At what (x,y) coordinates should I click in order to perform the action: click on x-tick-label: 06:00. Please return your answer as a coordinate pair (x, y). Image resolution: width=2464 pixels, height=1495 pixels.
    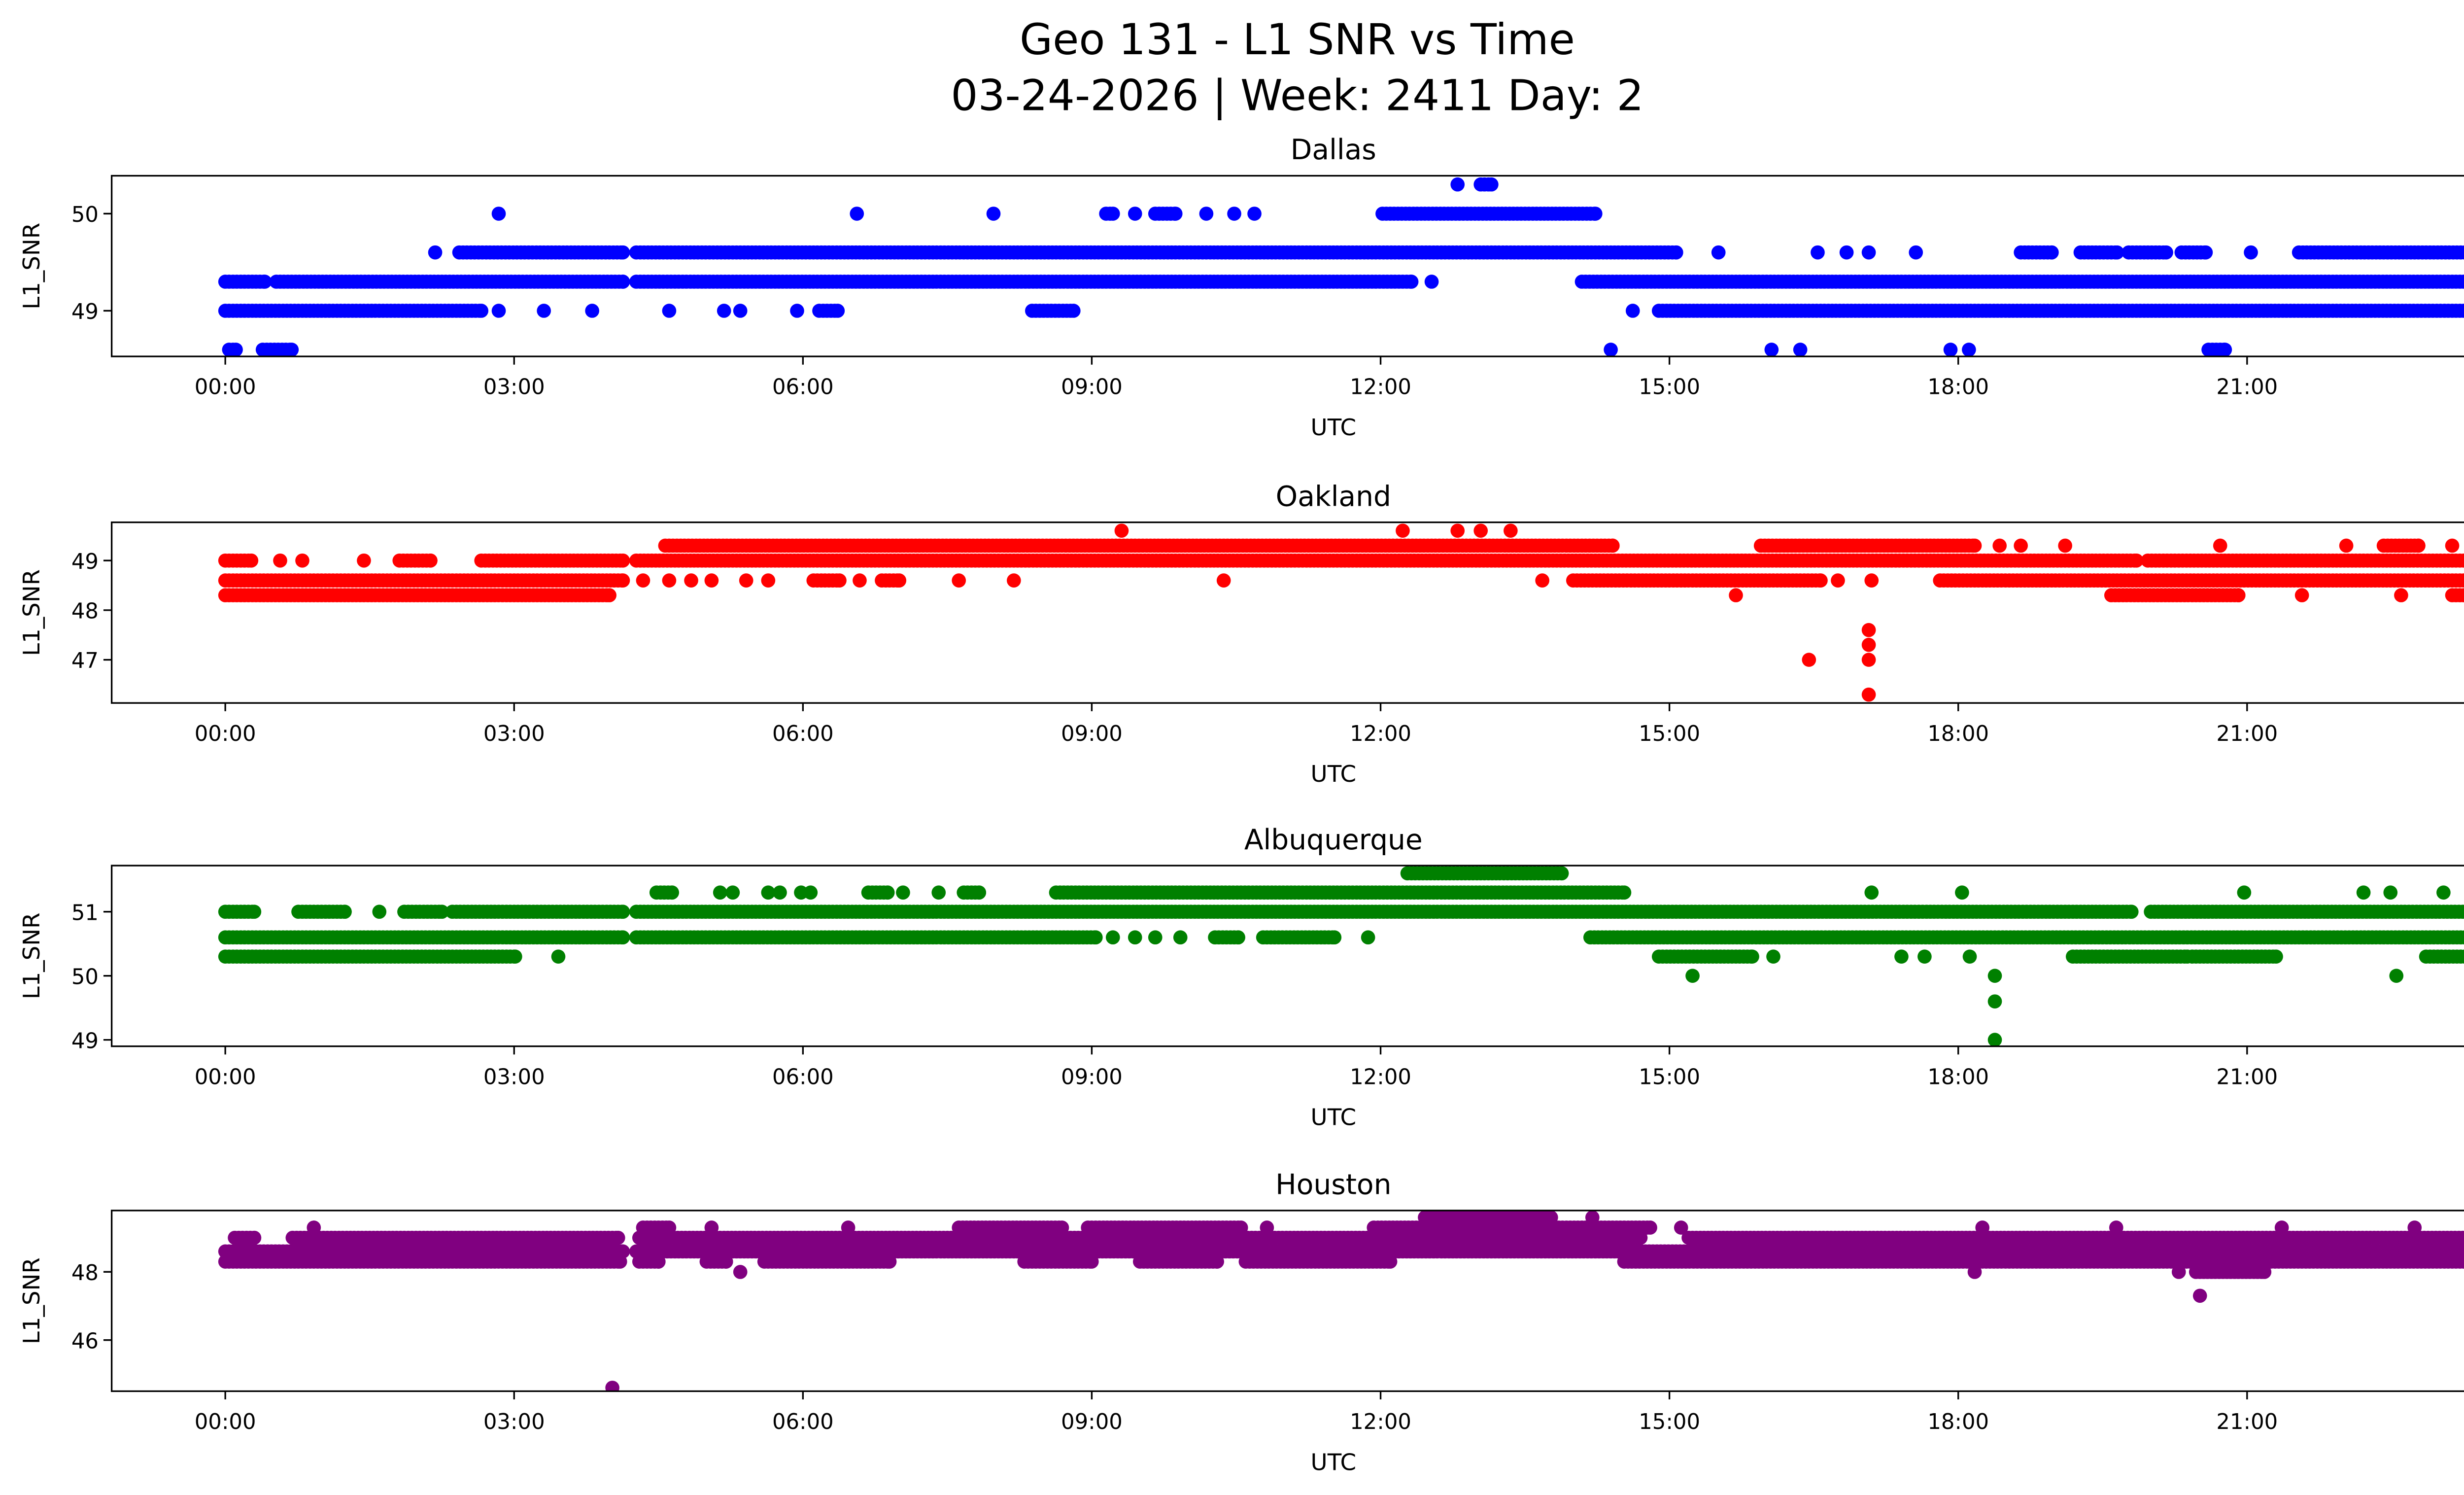
    Looking at the image, I should click on (803, 387).